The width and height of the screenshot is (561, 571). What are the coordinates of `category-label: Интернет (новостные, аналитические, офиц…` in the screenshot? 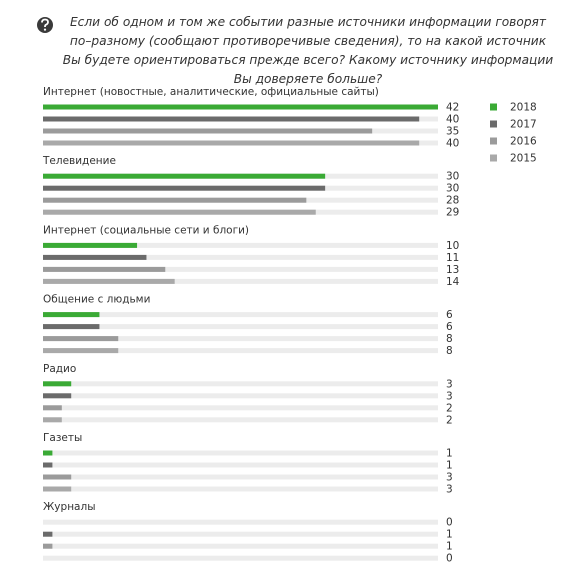 It's located at (211, 92).